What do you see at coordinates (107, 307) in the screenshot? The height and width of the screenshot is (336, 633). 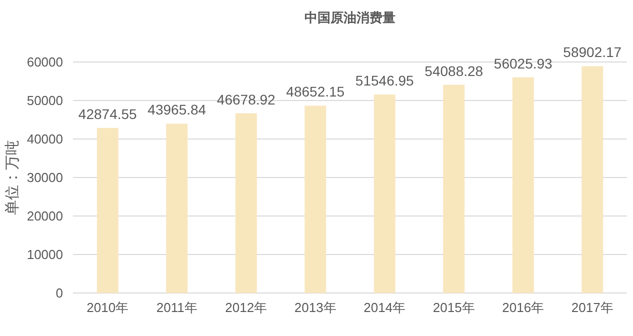 I see `x-tick-label: 2010年` at bounding box center [107, 307].